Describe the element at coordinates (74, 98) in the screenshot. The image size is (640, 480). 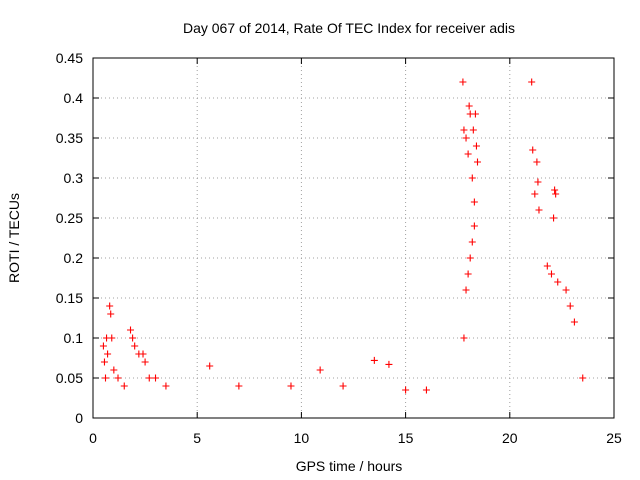
I see `y-tick-label: 0.4` at that location.